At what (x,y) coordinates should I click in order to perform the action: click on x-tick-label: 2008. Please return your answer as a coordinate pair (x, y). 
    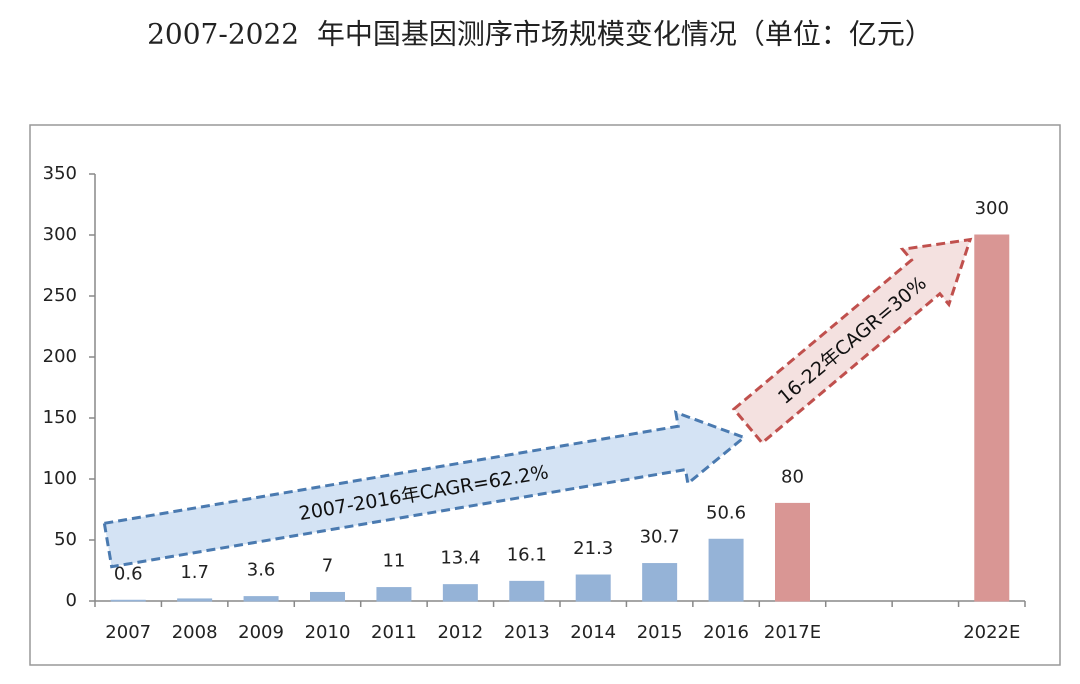
    Looking at the image, I should click on (195, 632).